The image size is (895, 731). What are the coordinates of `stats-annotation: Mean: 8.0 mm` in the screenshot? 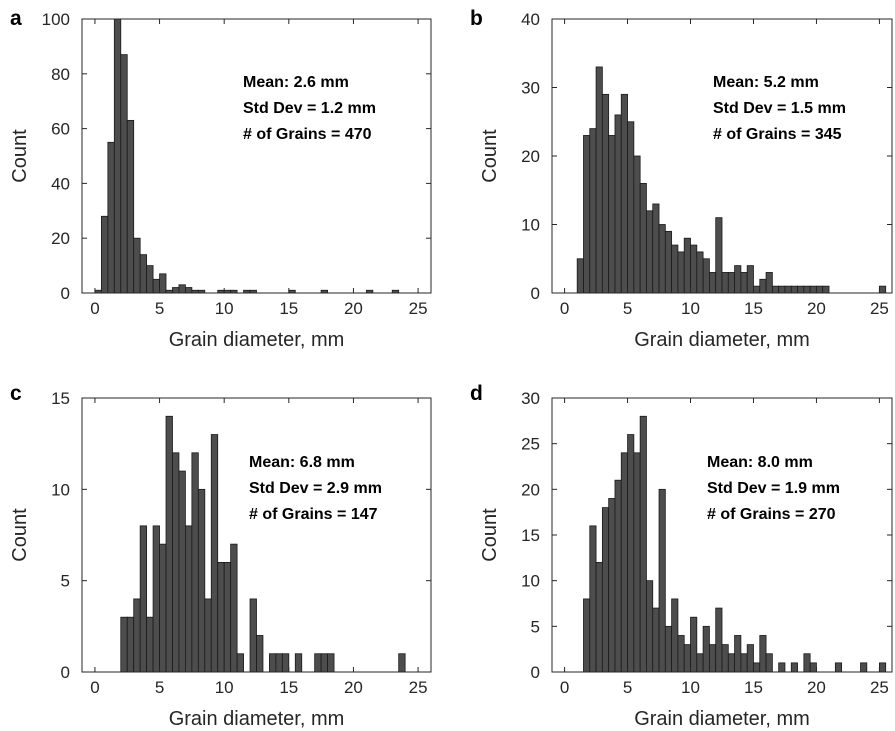 It's located at (760, 462).